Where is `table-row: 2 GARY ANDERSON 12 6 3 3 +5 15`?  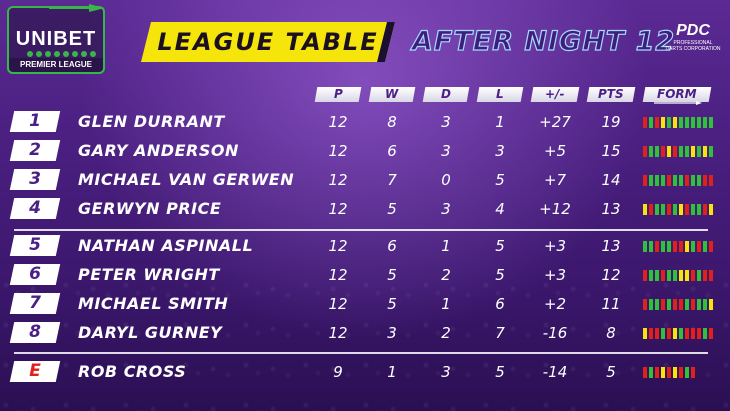
table-row: 2 GARY ANDERSON 12 6 3 3 +5 15 is located at coordinates (365, 151).